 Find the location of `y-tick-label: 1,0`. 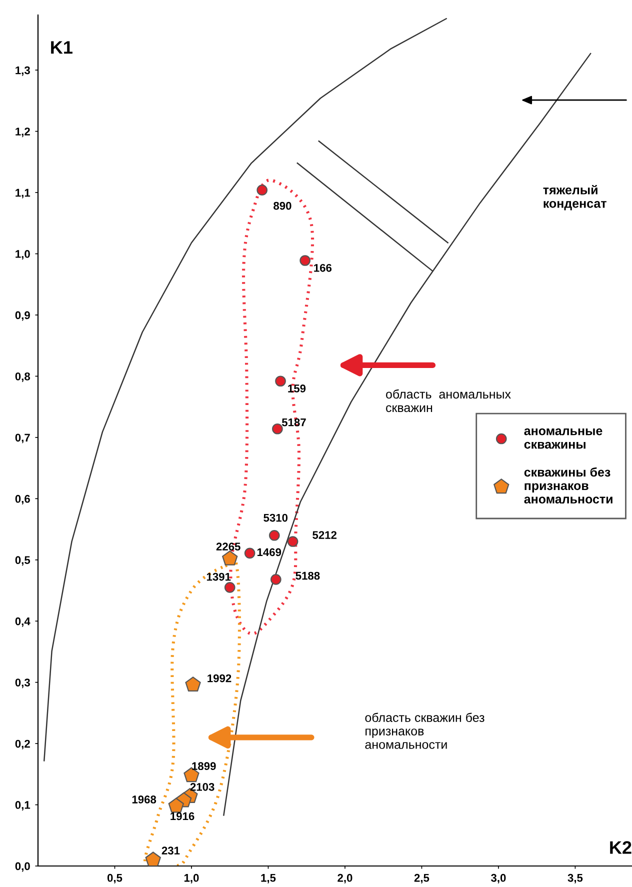

y-tick-label: 1,0 is located at coordinates (23, 255).